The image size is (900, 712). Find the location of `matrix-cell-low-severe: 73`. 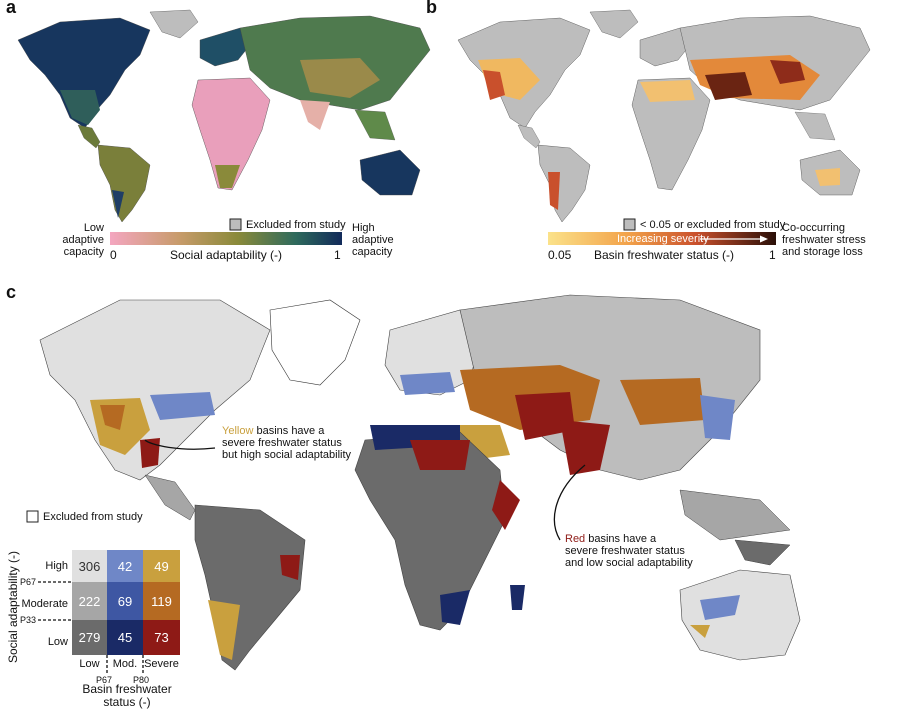

matrix-cell-low-severe: 73 is located at coordinates (161, 637).